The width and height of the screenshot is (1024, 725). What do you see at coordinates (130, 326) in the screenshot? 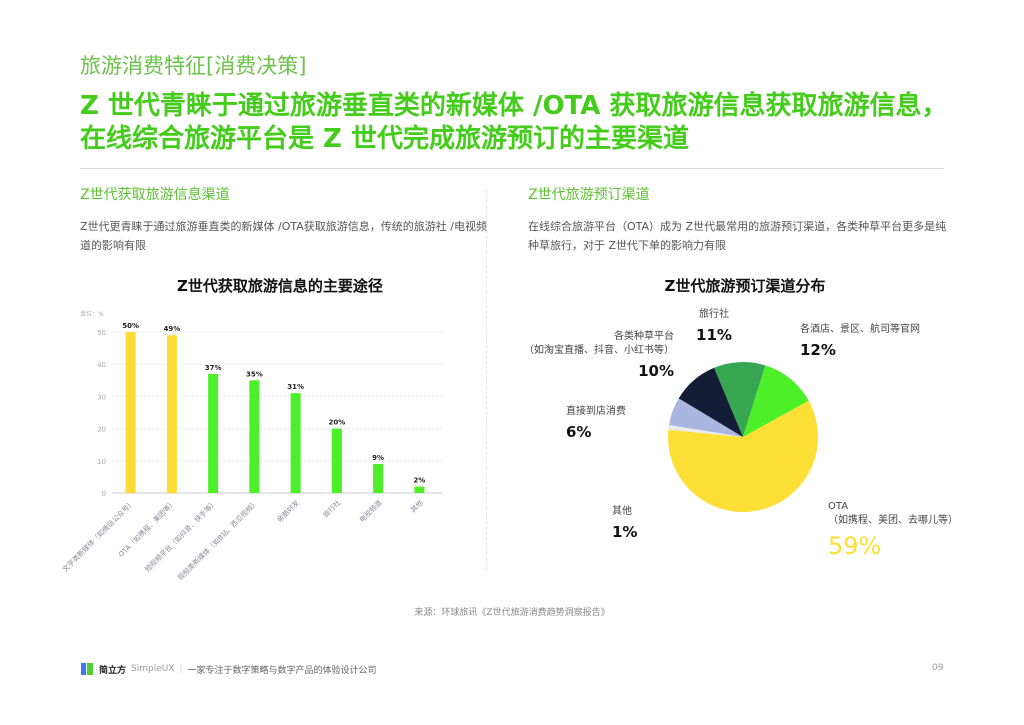
I see `data-label: 50%` at bounding box center [130, 326].